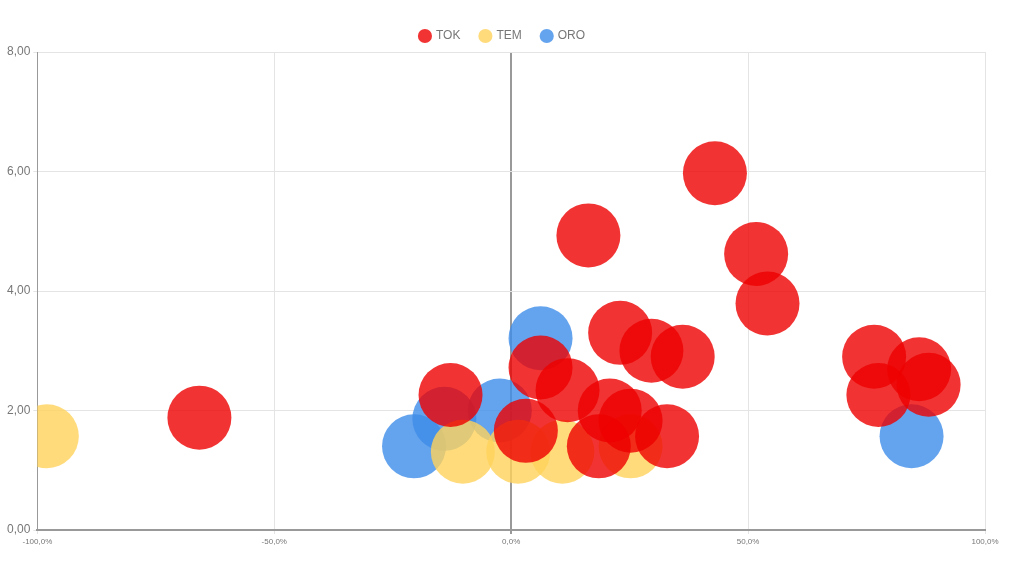  What do you see at coordinates (19, 409) in the screenshot?
I see `y-tick-label: 2,00` at bounding box center [19, 409].